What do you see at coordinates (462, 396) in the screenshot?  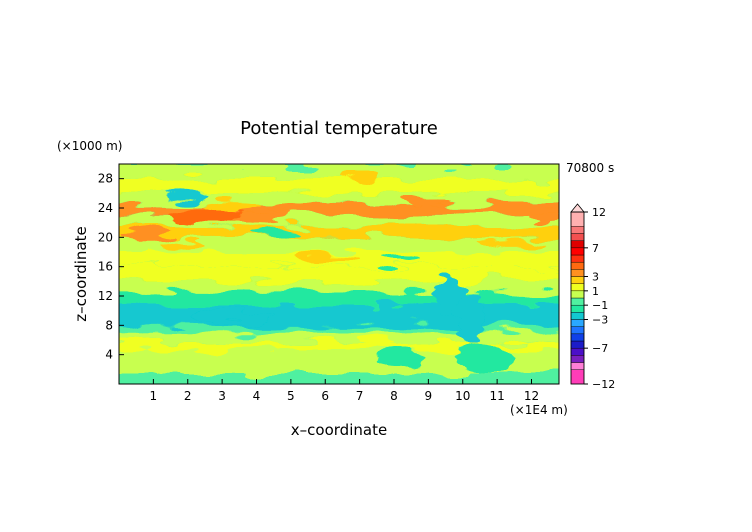 I see `x-tick-label: 10` at bounding box center [462, 396].